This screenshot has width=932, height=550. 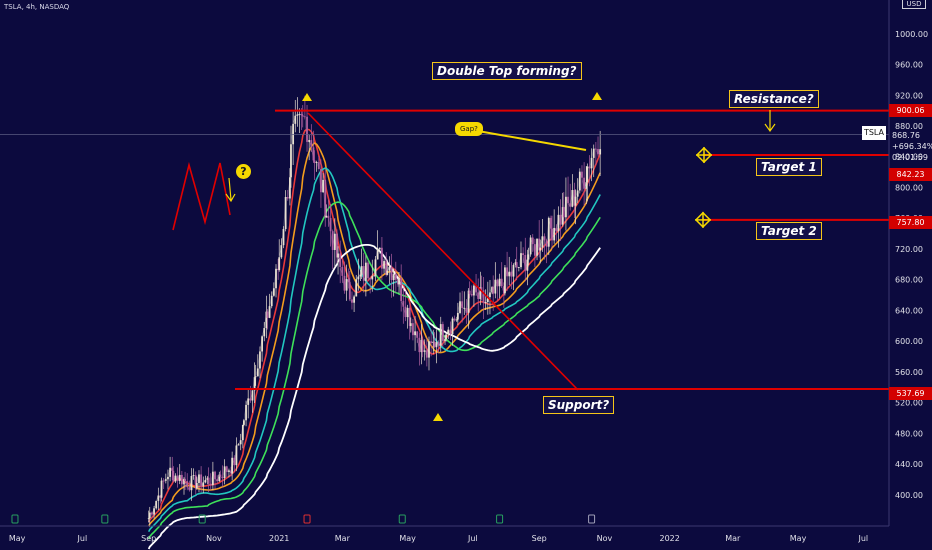 What do you see at coordinates (279, 538) in the screenshot?
I see `x-tick-label: 2021` at bounding box center [279, 538].